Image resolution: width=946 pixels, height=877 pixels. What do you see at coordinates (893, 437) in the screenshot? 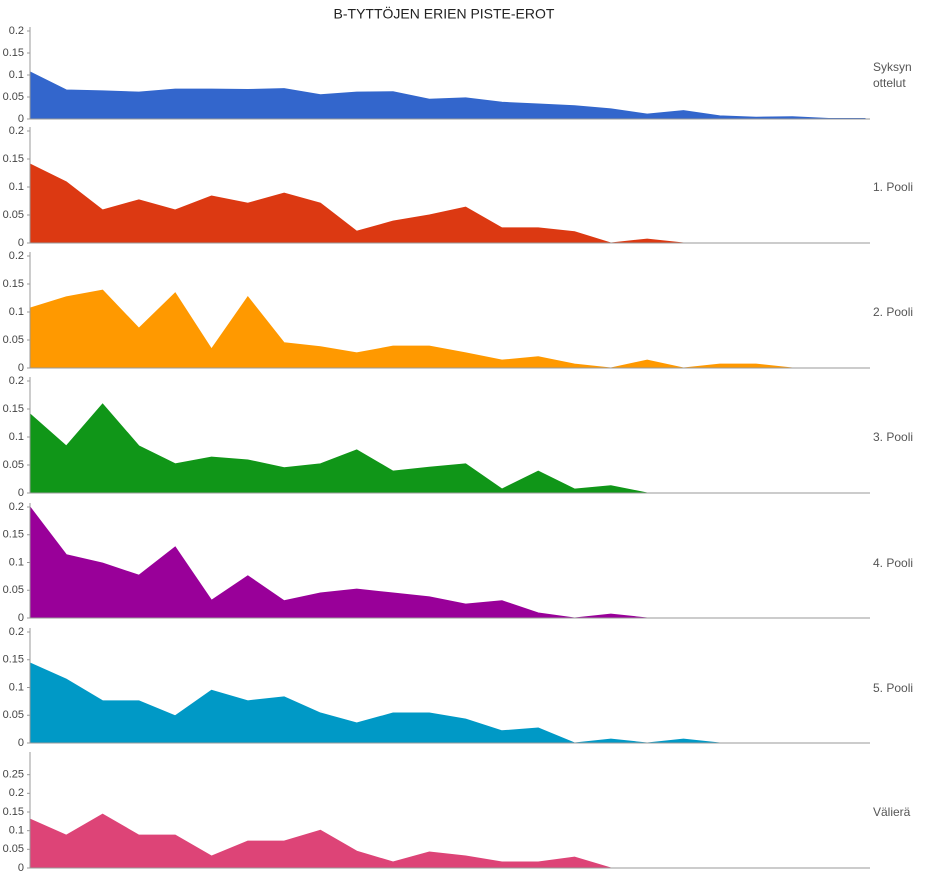
I see `legend-label: 3. Pooli` at bounding box center [893, 437].